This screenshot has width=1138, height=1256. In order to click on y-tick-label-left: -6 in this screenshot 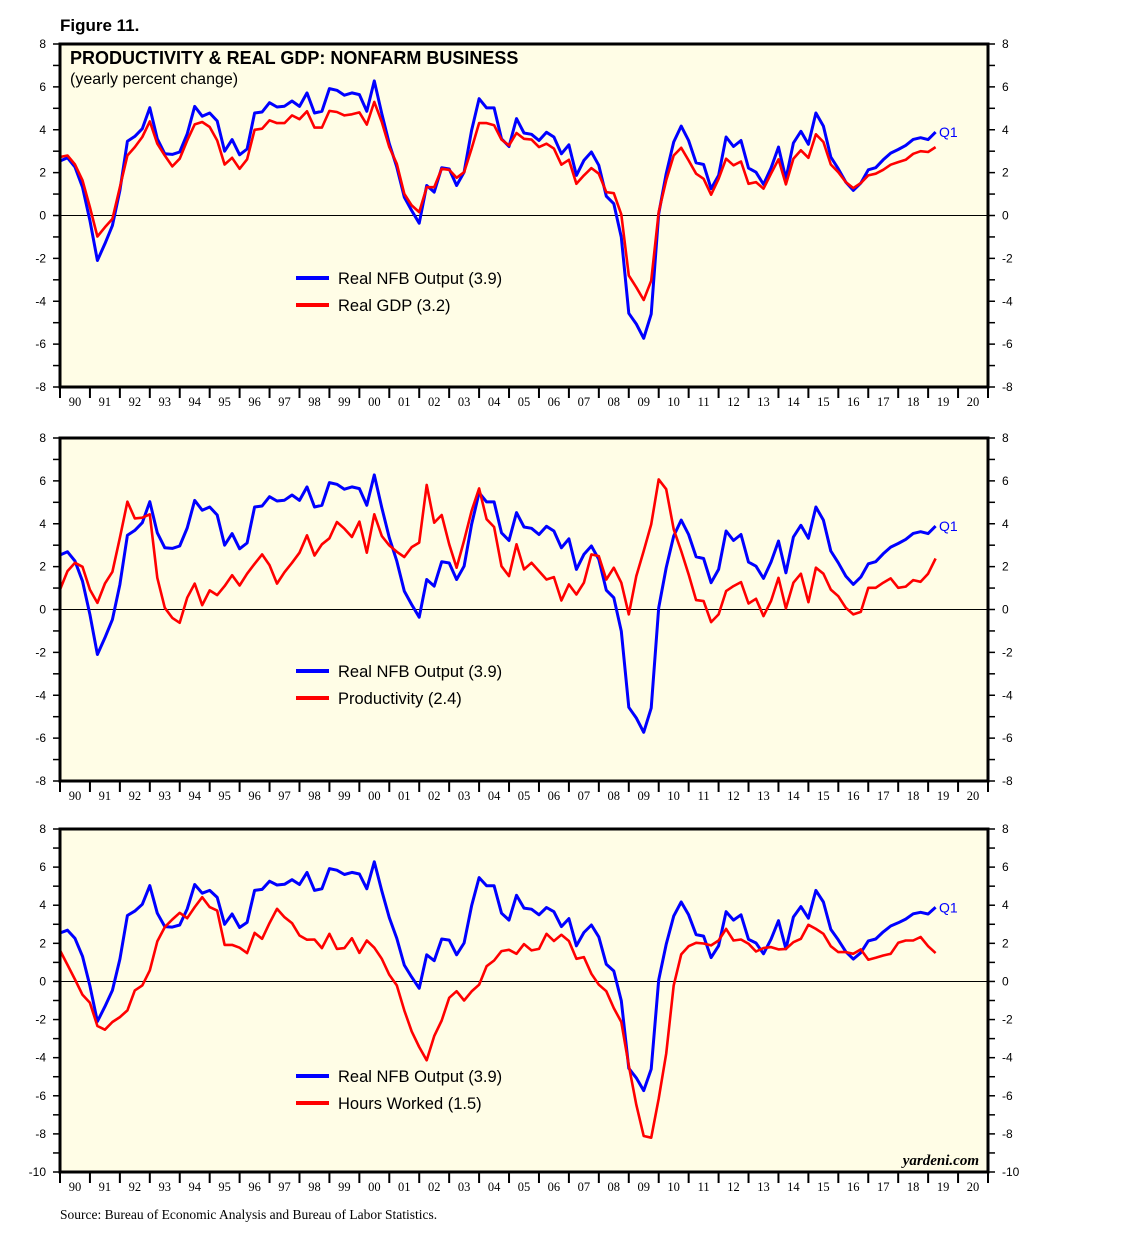, I will do `click(40, 738)`.